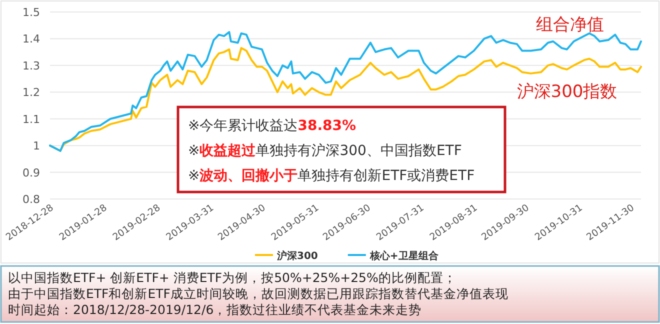 This screenshot has width=660, height=324. Describe the element at coordinates (331, 176) in the screenshot. I see `annotation: ※波动、回撤小于单独持有创新ETF或消费ETF` at that location.